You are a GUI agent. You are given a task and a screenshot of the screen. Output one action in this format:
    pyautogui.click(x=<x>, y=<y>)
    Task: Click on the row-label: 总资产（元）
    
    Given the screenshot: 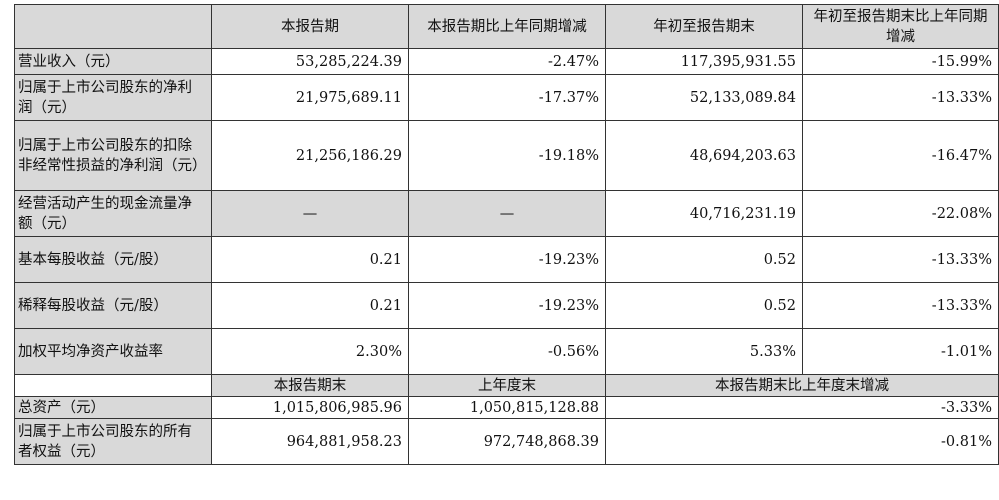 What is the action you would take?
    pyautogui.click(x=113, y=407)
    